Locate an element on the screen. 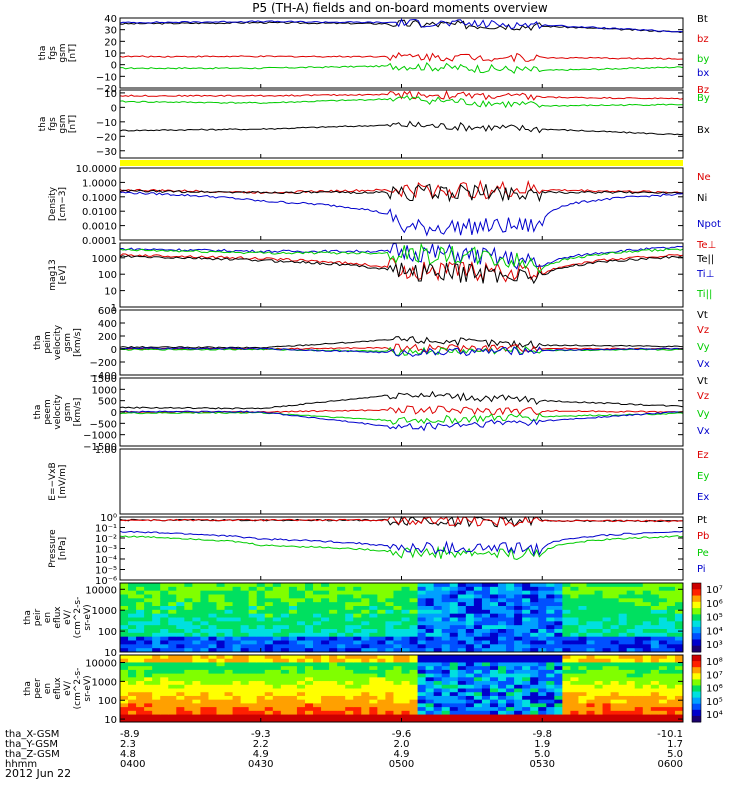 The height and width of the screenshot is (800, 750). series-line-Pb is located at coordinates (401, 521).